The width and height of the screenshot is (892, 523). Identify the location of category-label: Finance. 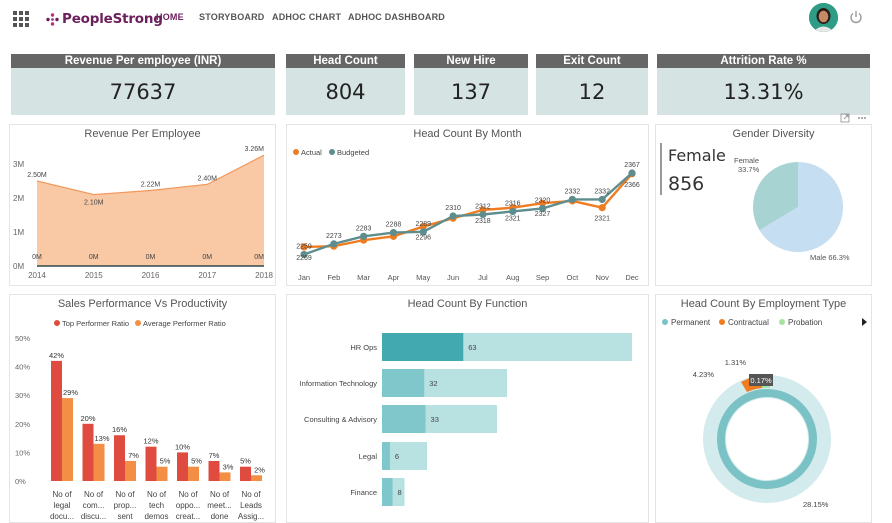
(363, 492).